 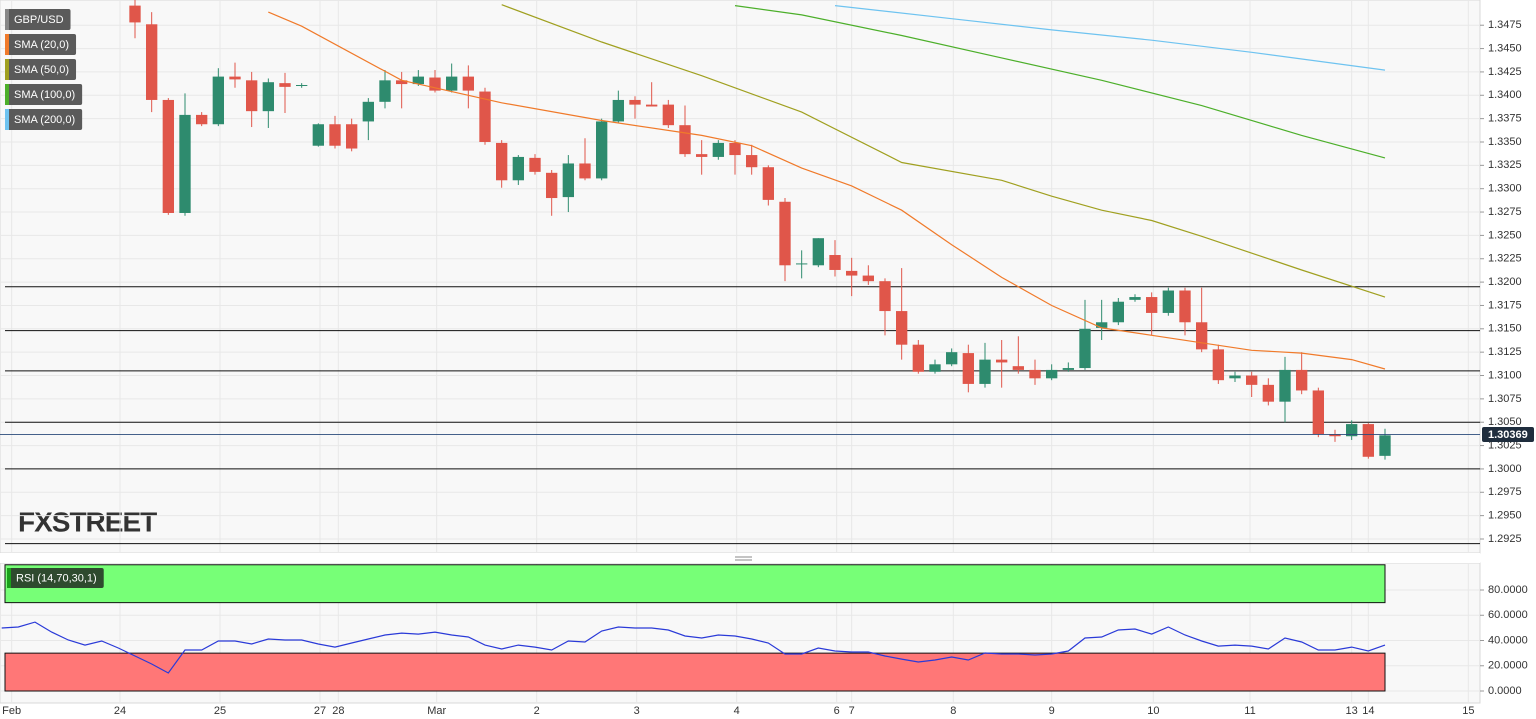 What do you see at coordinates (637, 711) in the screenshot?
I see `x-tick-label: 3` at bounding box center [637, 711].